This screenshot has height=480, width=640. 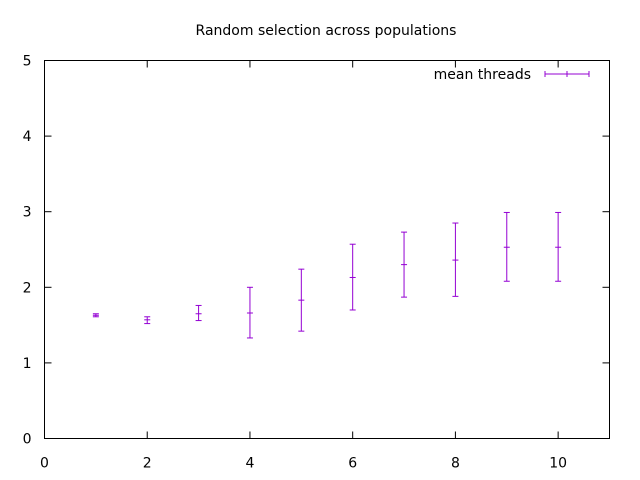 I want to click on y-tick-label: 0, so click(x=27, y=440).